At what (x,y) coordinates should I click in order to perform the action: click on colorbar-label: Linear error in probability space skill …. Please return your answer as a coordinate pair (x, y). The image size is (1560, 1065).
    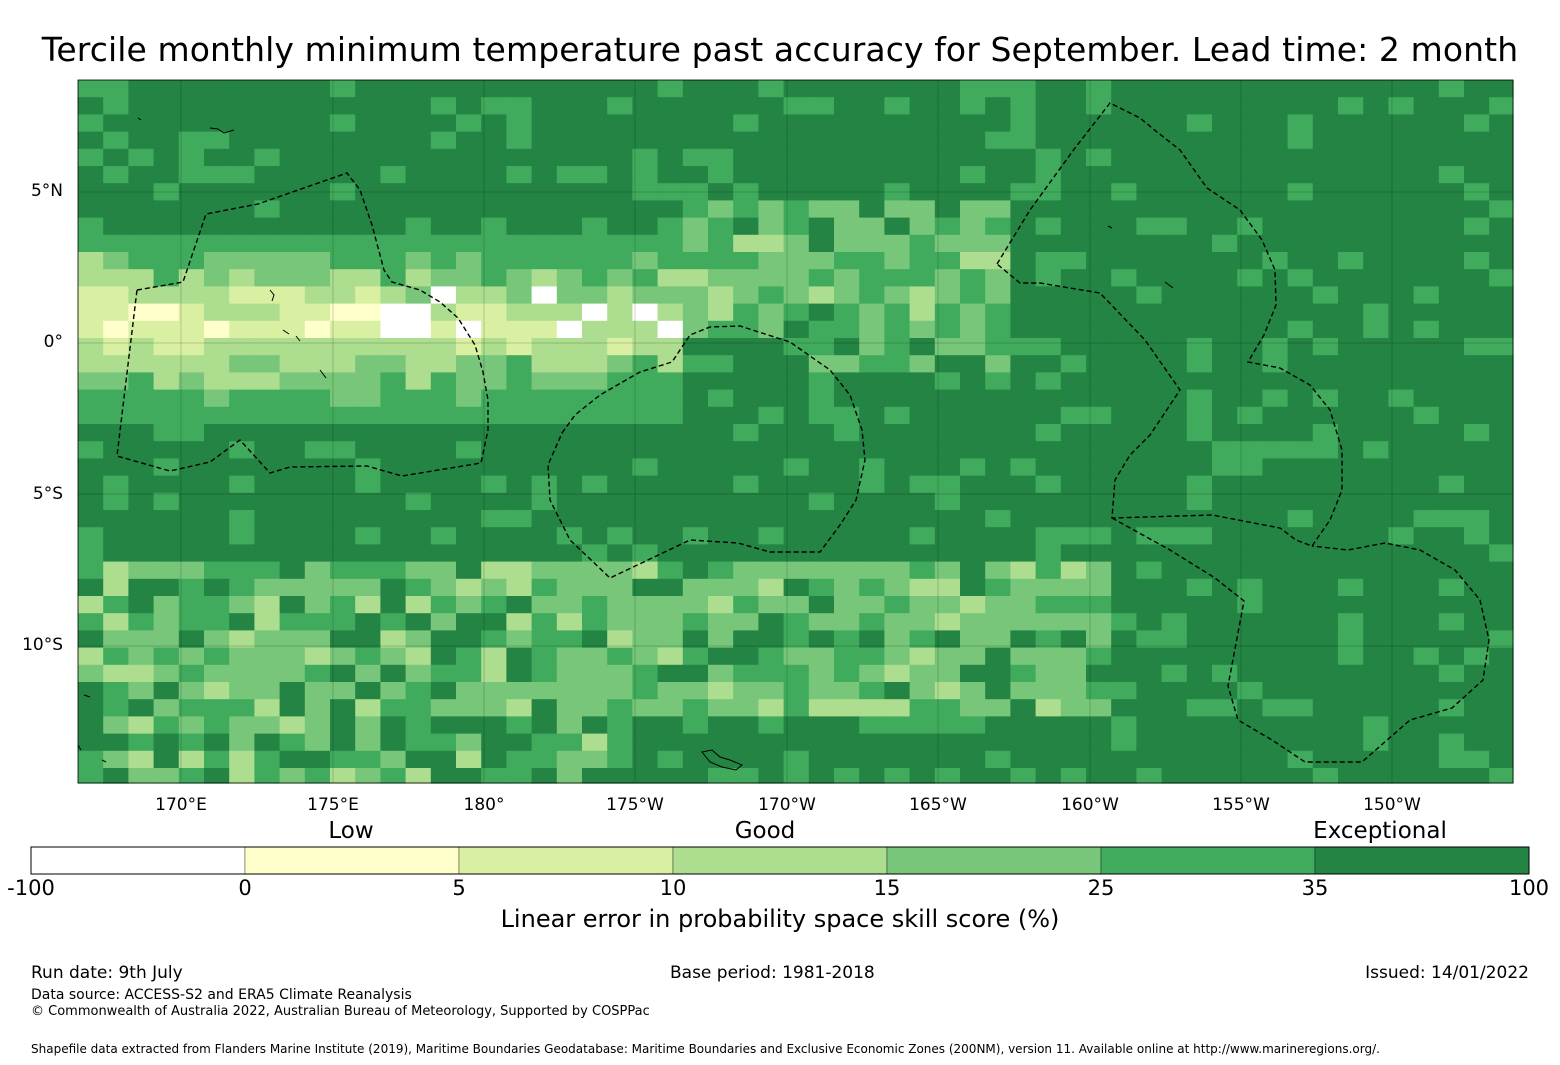
    Looking at the image, I should click on (780, 919).